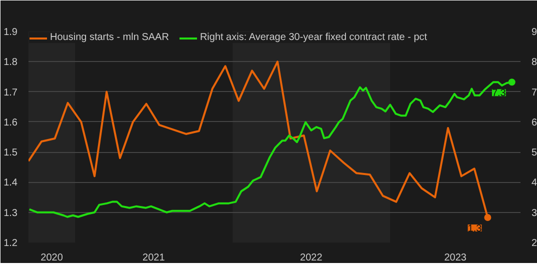 The width and height of the screenshot is (537, 277). Describe the element at coordinates (11, 92) in the screenshot. I see `y-tick-label: 1.7` at that location.